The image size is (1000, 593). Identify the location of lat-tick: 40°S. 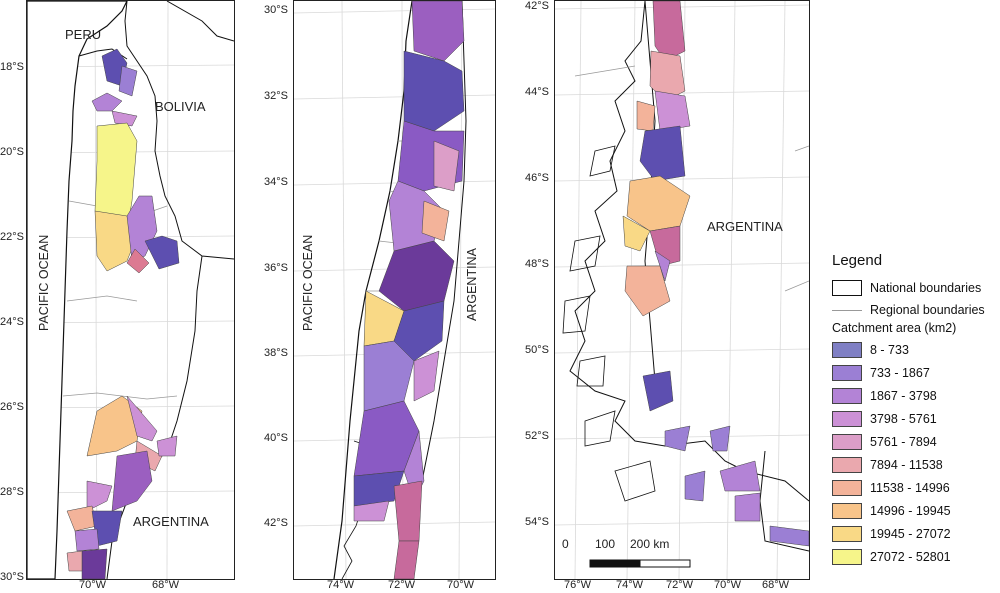
(276, 438).